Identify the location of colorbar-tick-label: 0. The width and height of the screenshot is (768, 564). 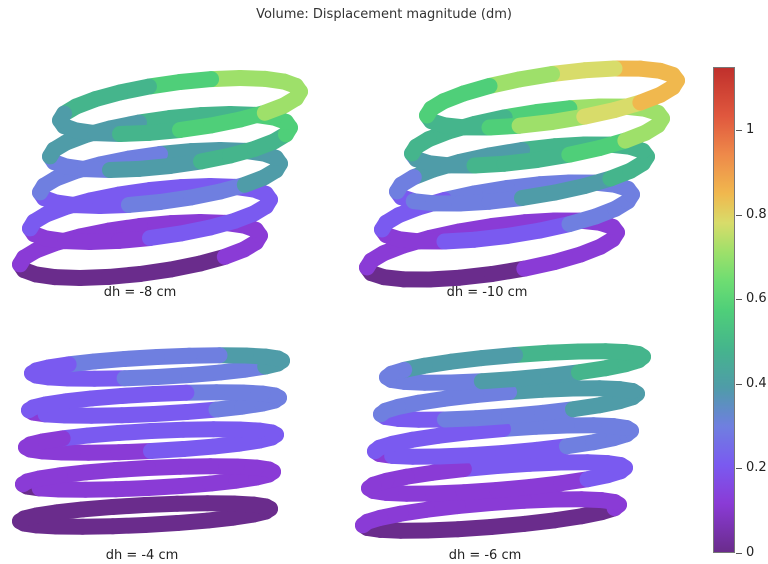
(750, 552).